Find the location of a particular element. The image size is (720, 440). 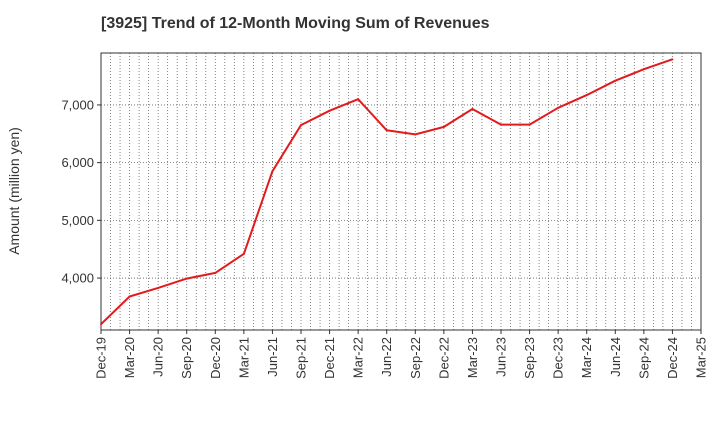

x-tick-label: Mar-24 is located at coordinates (586, 357).